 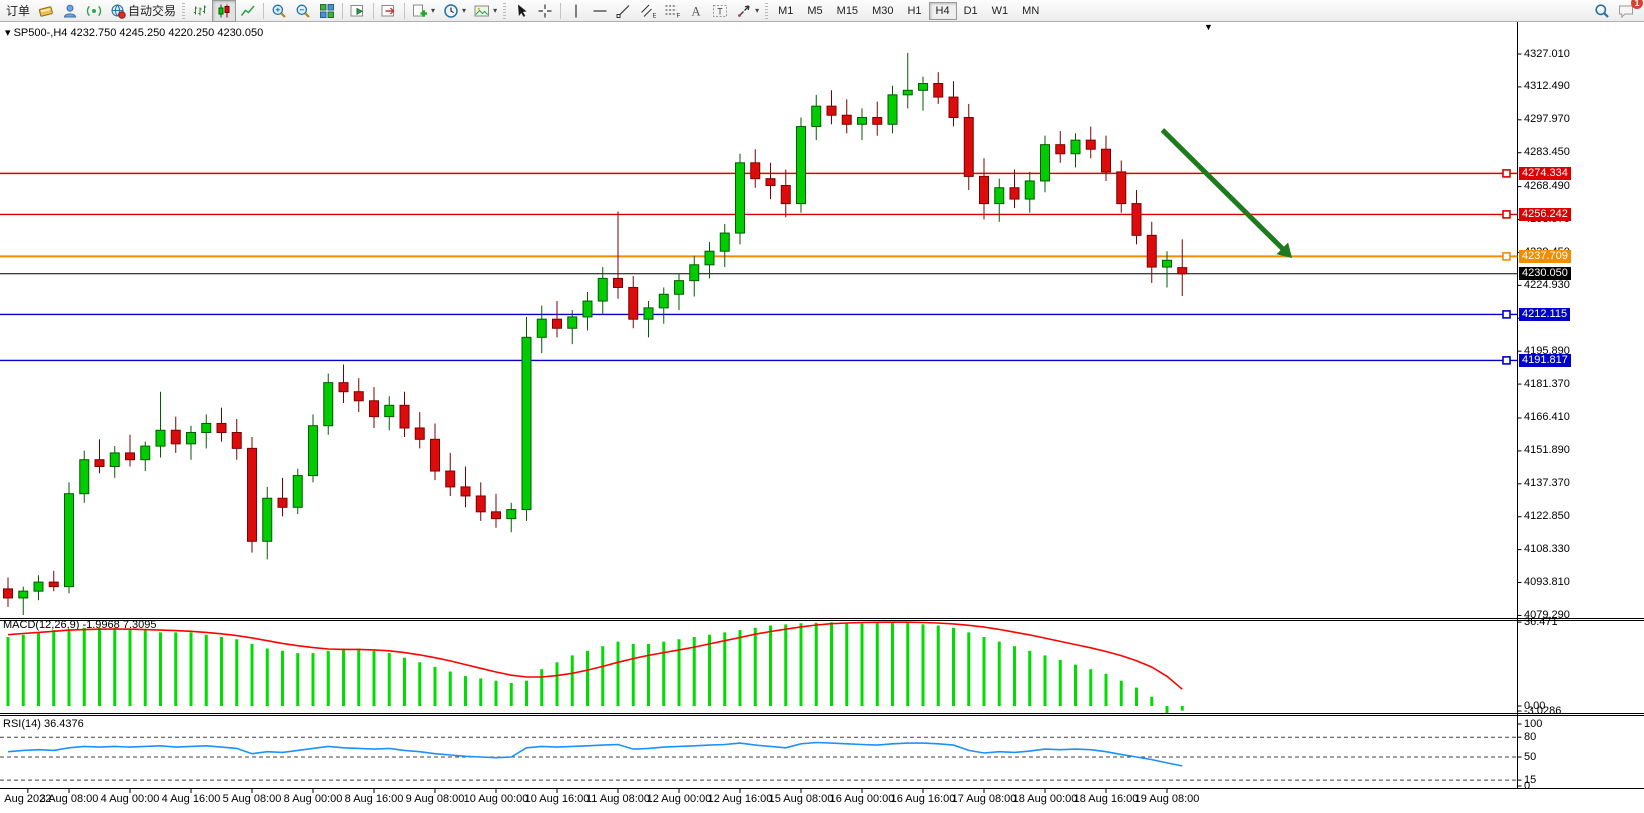 What do you see at coordinates (1545, 274) in the screenshot?
I see `price-level-badge: 4230.050` at bounding box center [1545, 274].